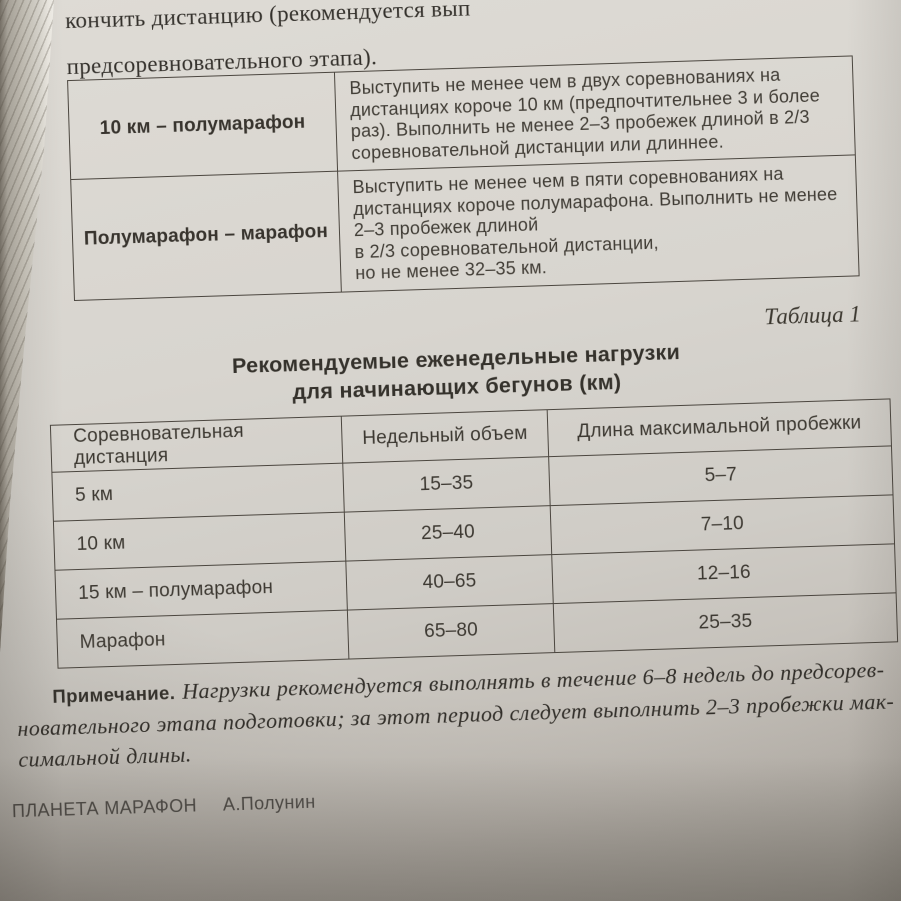  I want to click on weekly-volume-cell: 25–40, so click(448, 533).